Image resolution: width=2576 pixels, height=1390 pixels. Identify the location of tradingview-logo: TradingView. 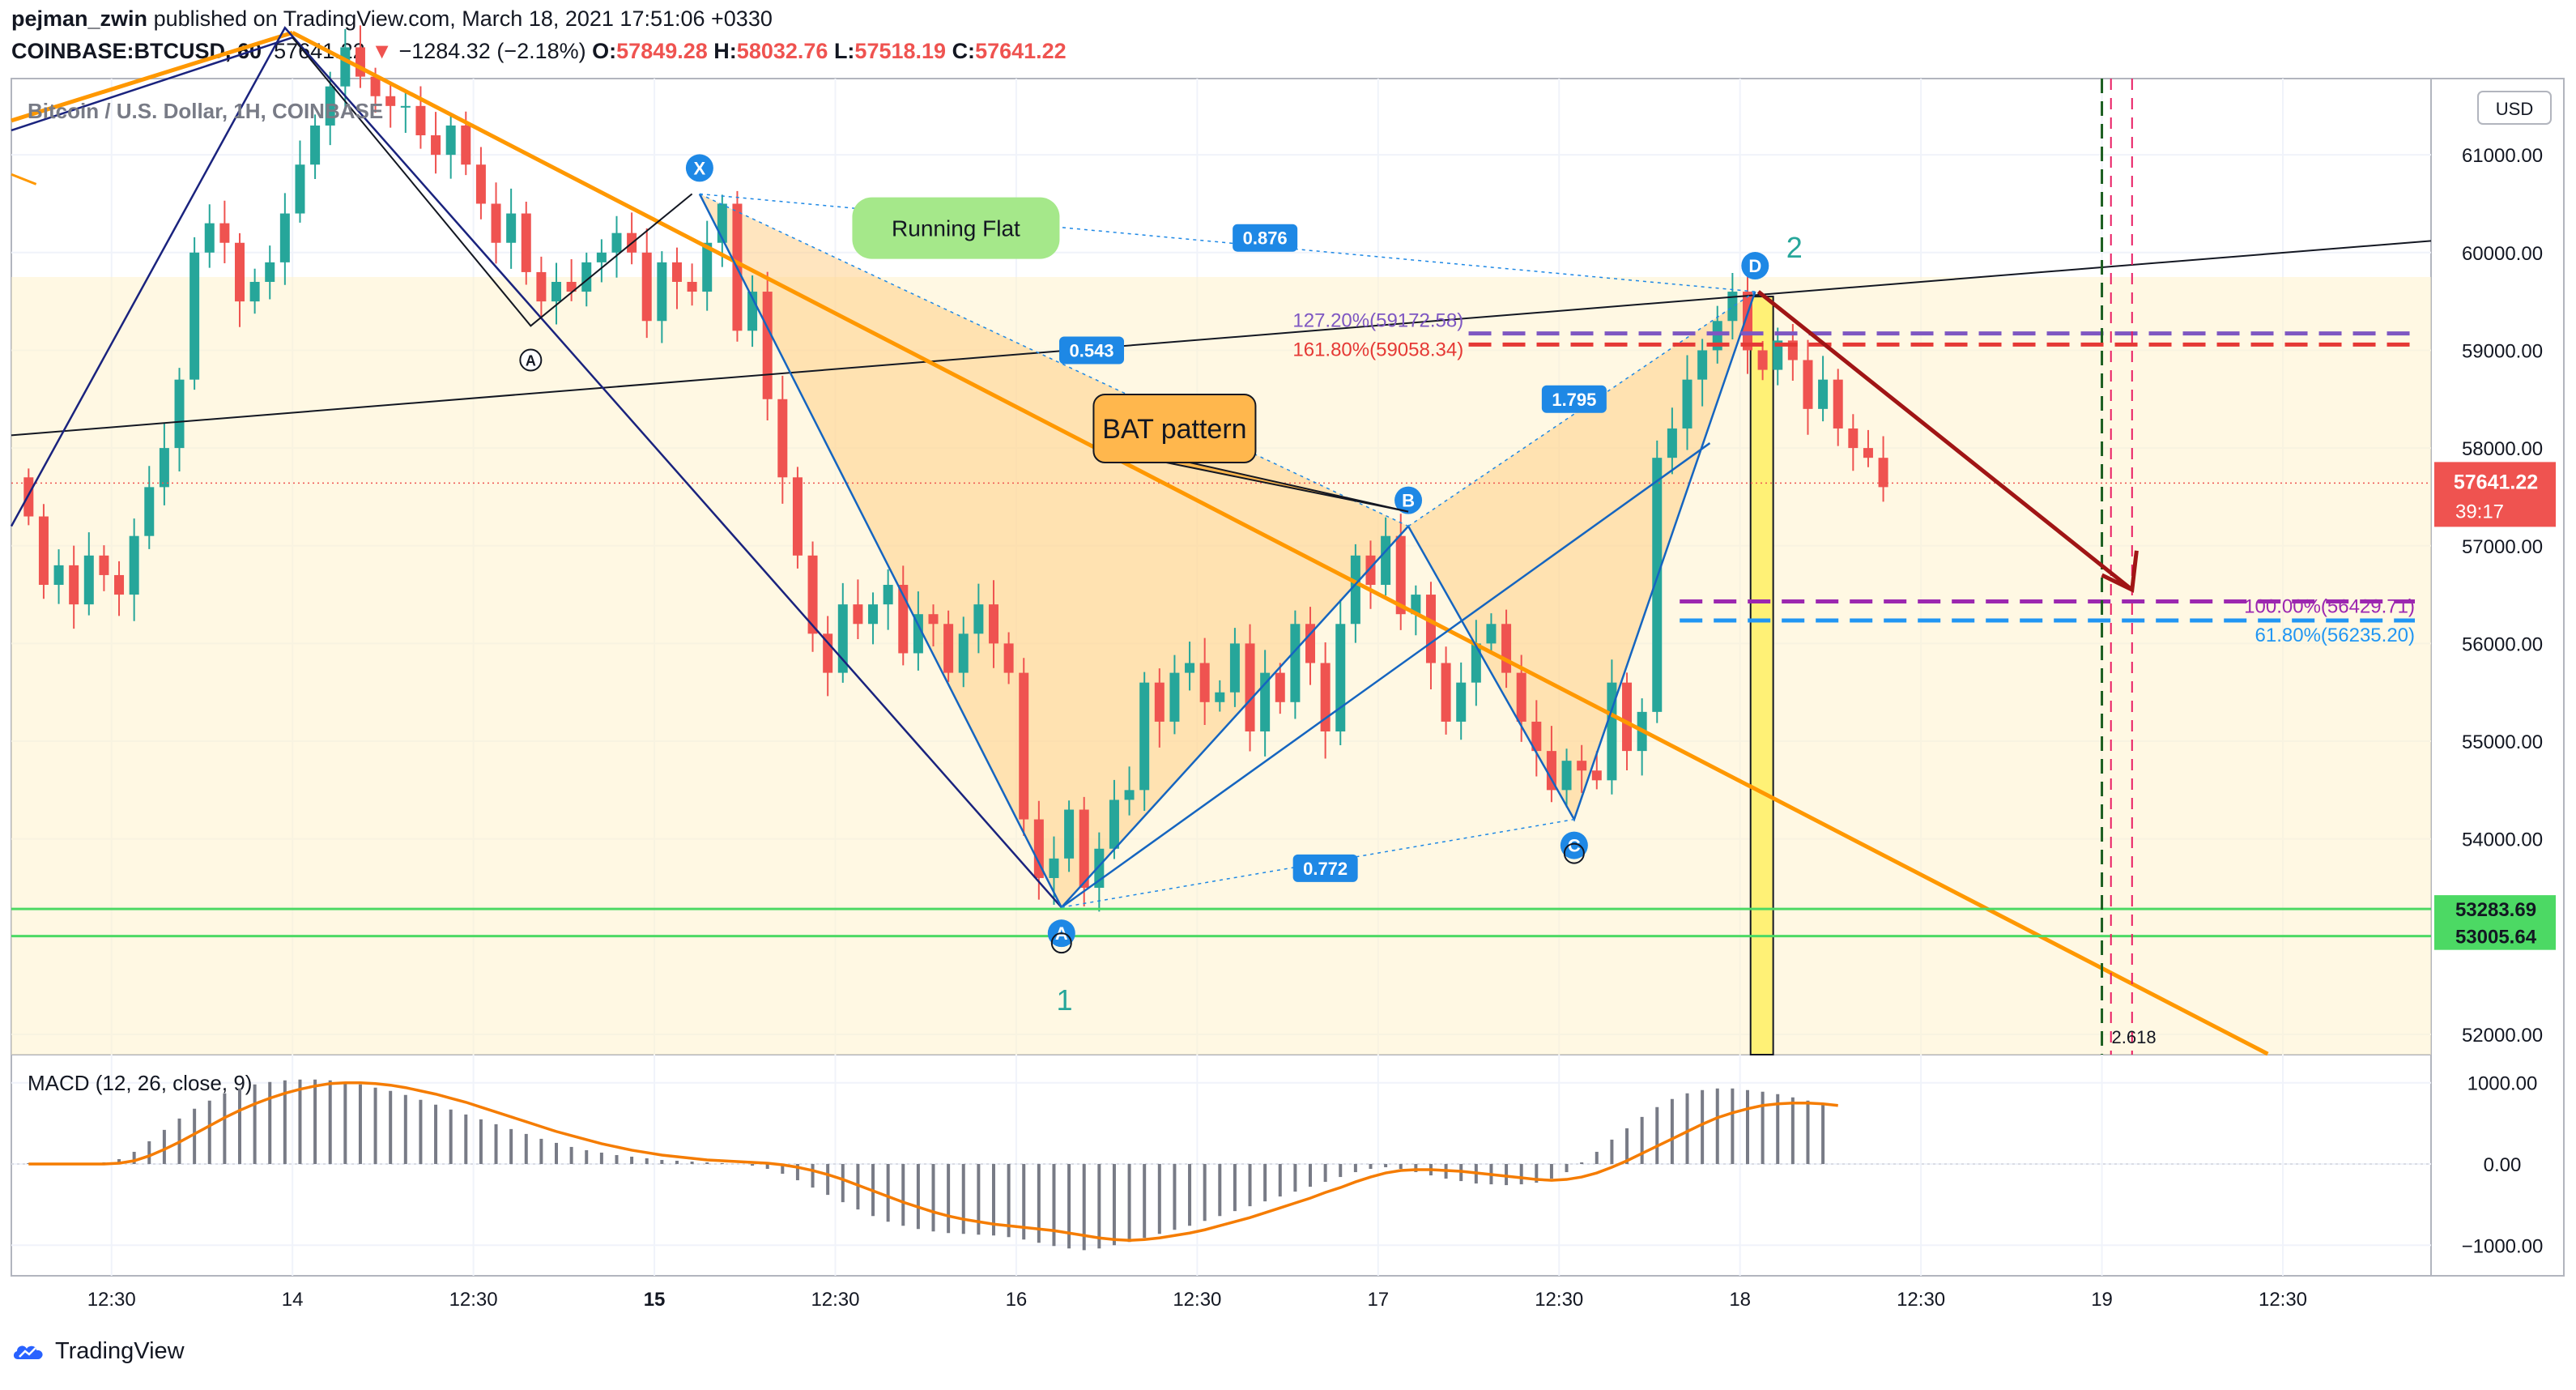
(98, 1352).